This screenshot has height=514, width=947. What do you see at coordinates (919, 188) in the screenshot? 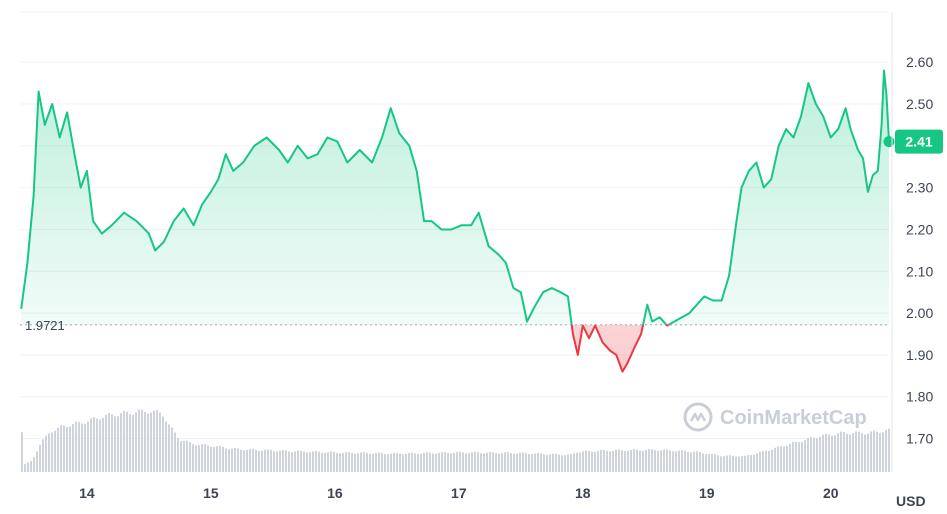
I see `y-tick-label: 2.30` at bounding box center [919, 188].